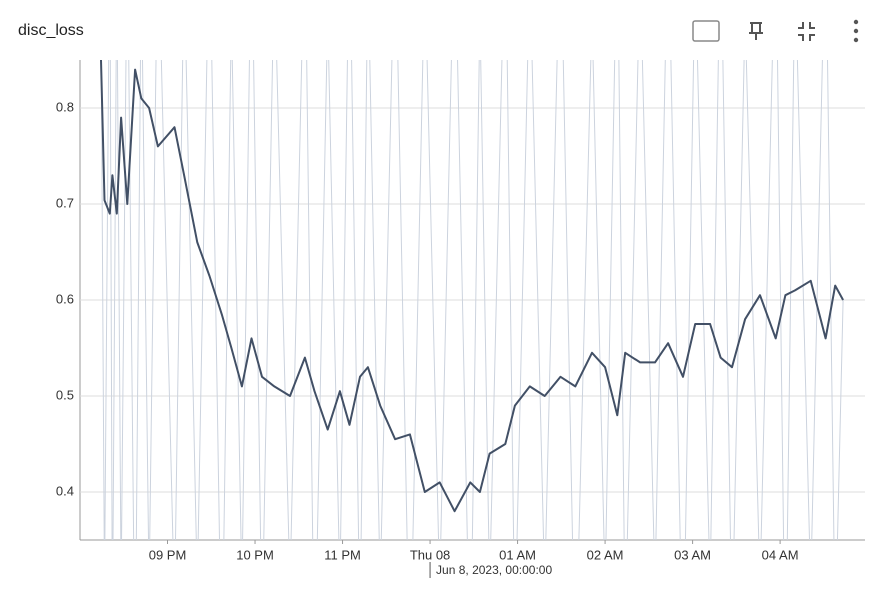 This screenshot has width=885, height=603. I want to click on x-tick-label: 03 AM, so click(692, 554).